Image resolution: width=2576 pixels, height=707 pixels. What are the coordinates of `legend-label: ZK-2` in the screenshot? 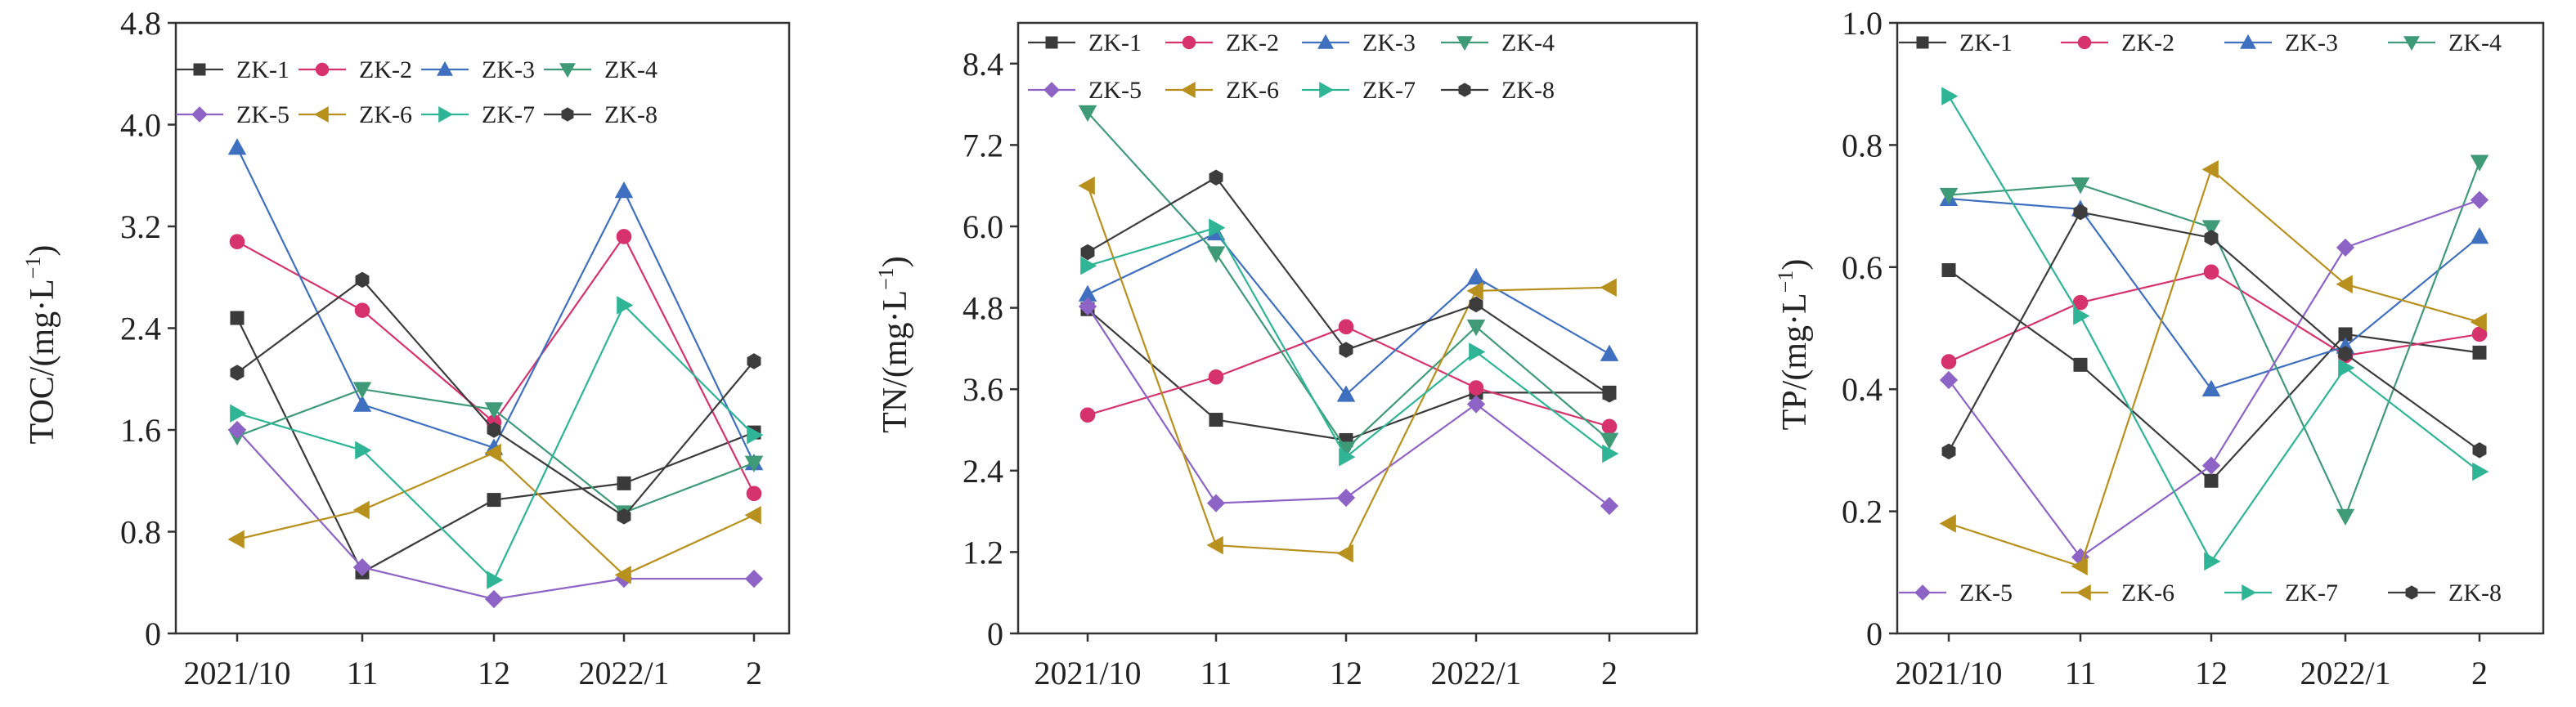 It's located at (2147, 42).